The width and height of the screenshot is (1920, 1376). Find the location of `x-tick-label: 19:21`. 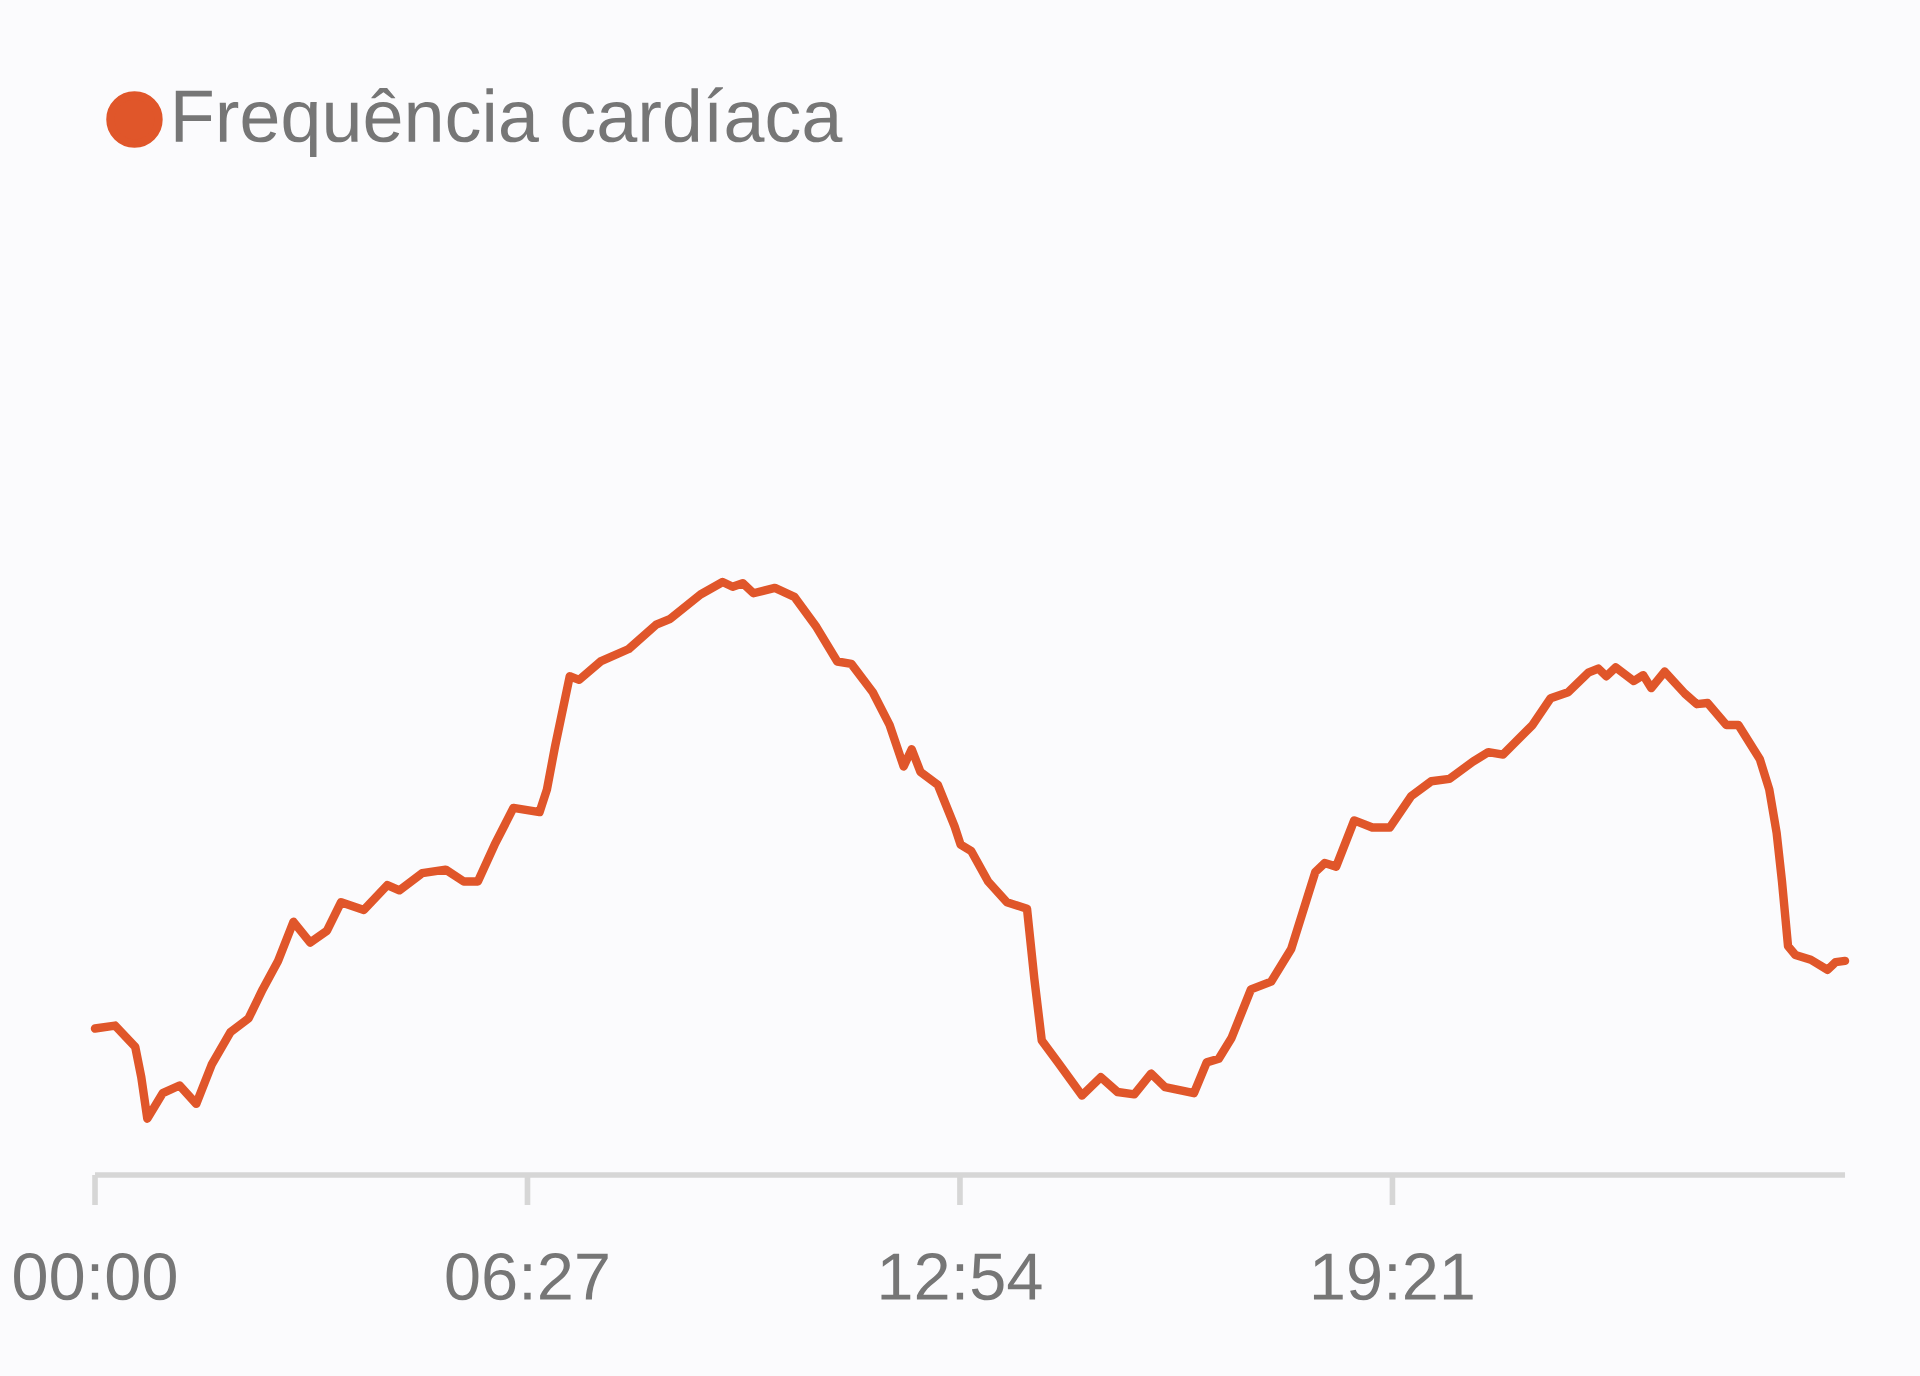

x-tick-label: 19:21 is located at coordinates (1393, 1276).